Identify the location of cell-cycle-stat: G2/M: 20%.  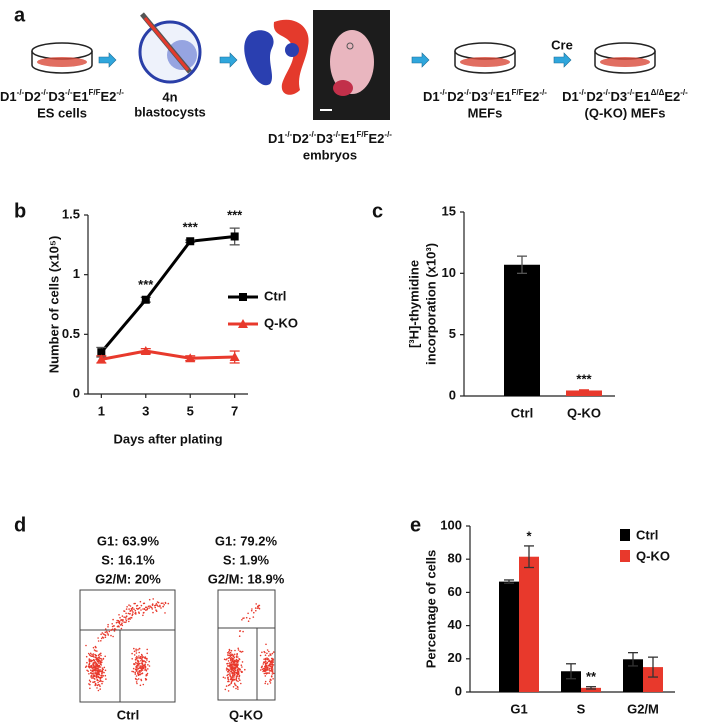
(128, 578).